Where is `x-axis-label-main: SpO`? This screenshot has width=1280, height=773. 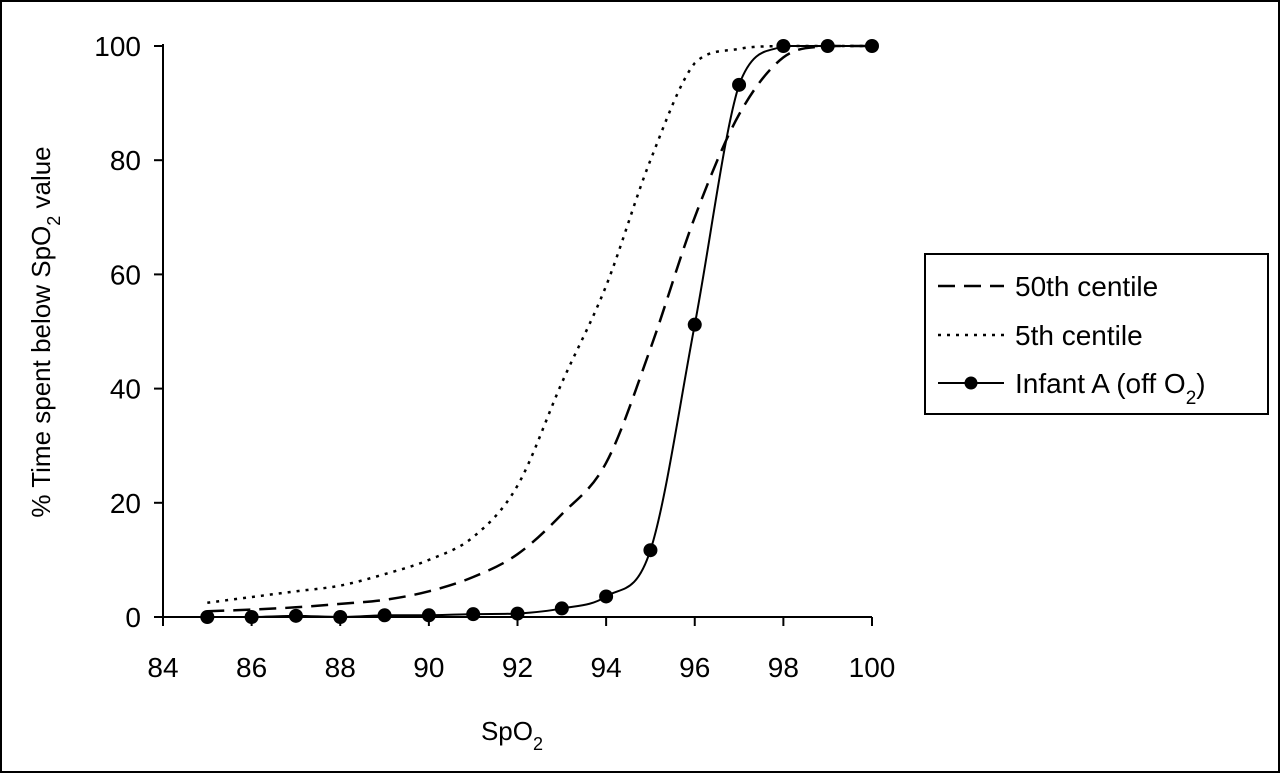 x-axis-label-main: SpO is located at coordinates (507, 731).